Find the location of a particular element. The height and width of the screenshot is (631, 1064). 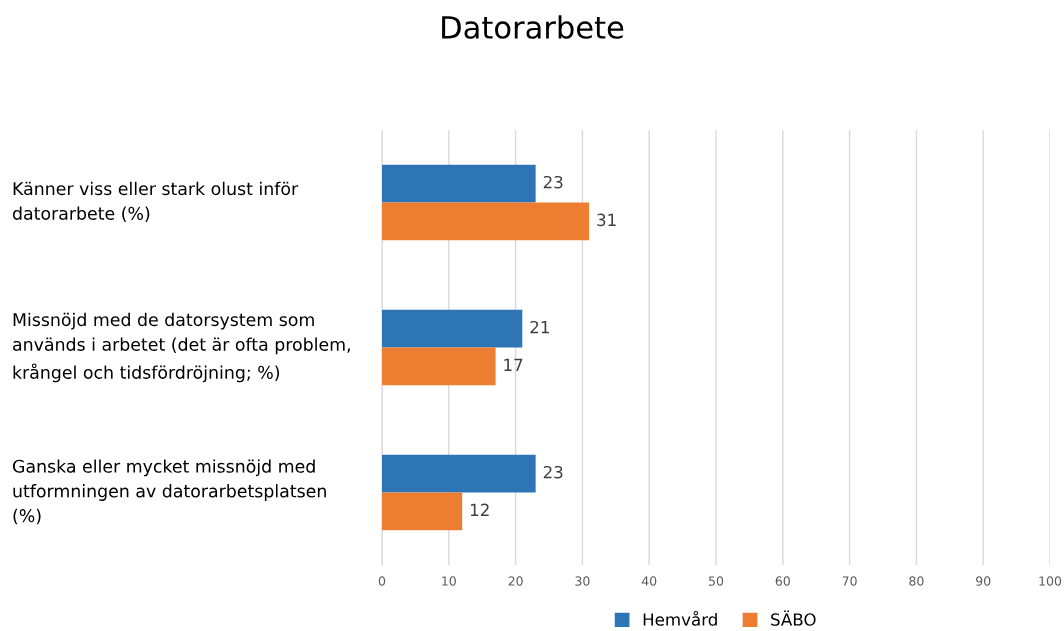

x-tick-label: 80 is located at coordinates (916, 581).